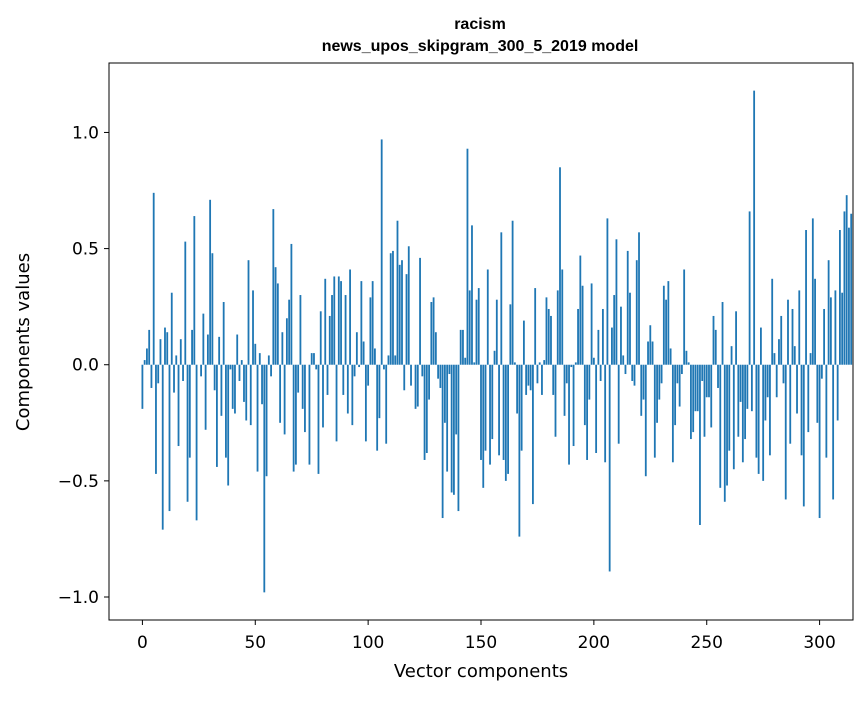 The width and height of the screenshot is (867, 701). What do you see at coordinates (142, 643) in the screenshot?
I see `x-tick-label: 0` at bounding box center [142, 643].